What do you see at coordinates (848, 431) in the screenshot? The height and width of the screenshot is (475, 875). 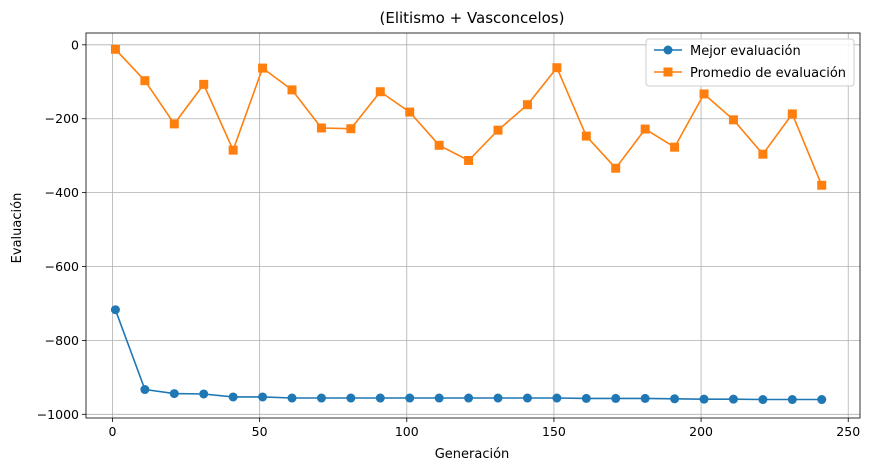 I see `x-tick-label: 250` at bounding box center [848, 431].